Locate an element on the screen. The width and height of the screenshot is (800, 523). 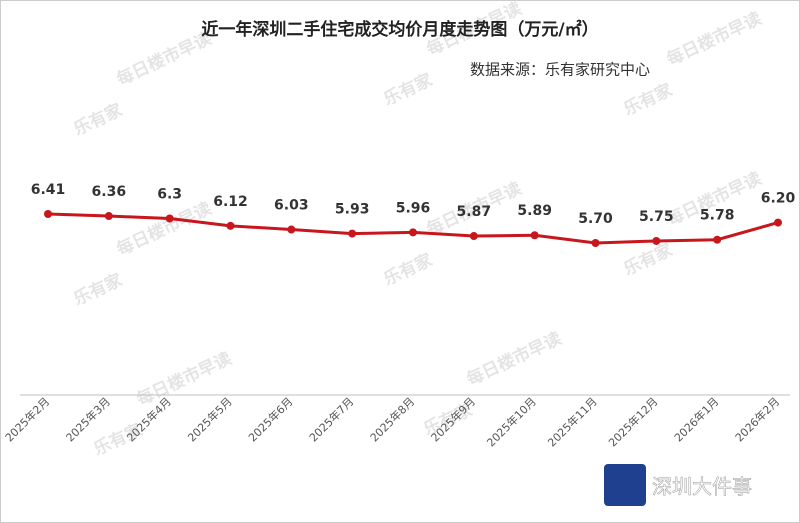
value-label: 6.41 is located at coordinates (48, 190).